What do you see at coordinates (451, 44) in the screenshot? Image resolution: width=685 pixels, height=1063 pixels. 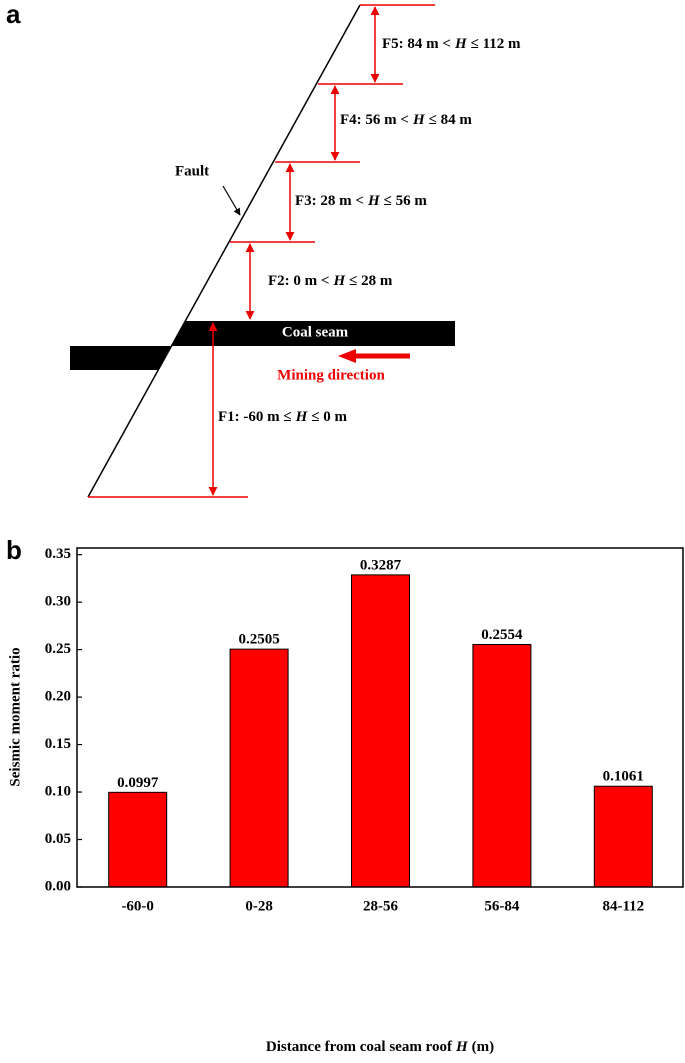 I see `zone-label: F5: 84 m < H ≤ 112 m` at bounding box center [451, 44].